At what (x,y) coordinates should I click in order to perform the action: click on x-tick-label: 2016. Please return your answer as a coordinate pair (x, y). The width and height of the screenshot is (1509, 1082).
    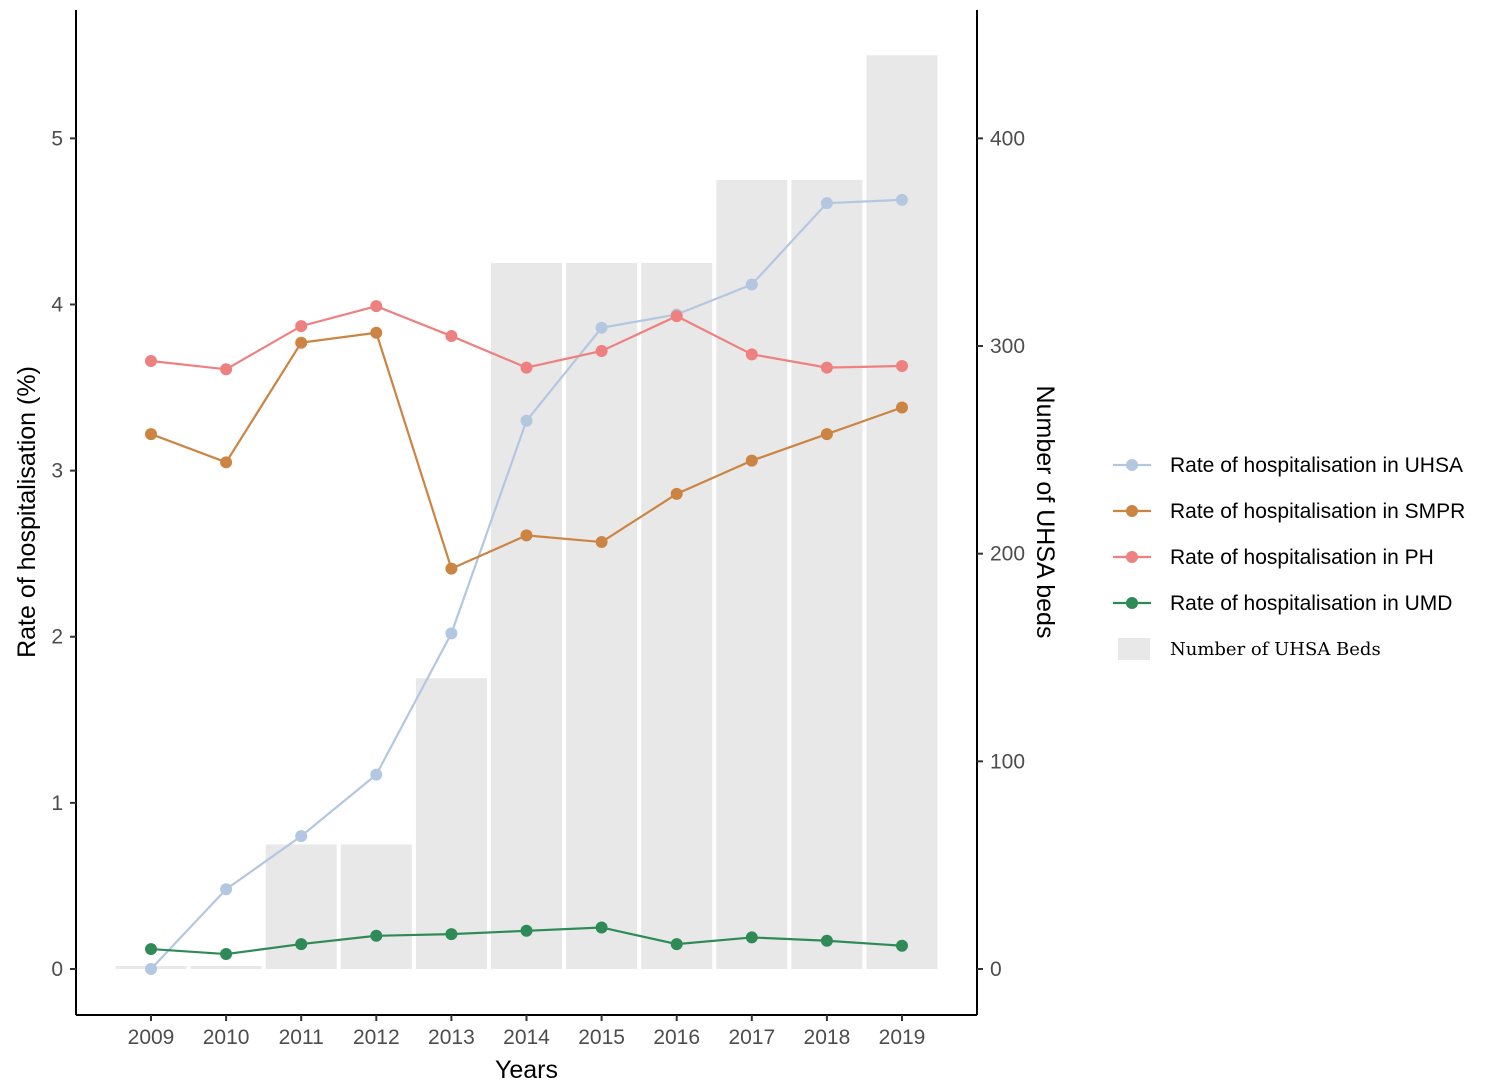
    Looking at the image, I should click on (676, 1037).